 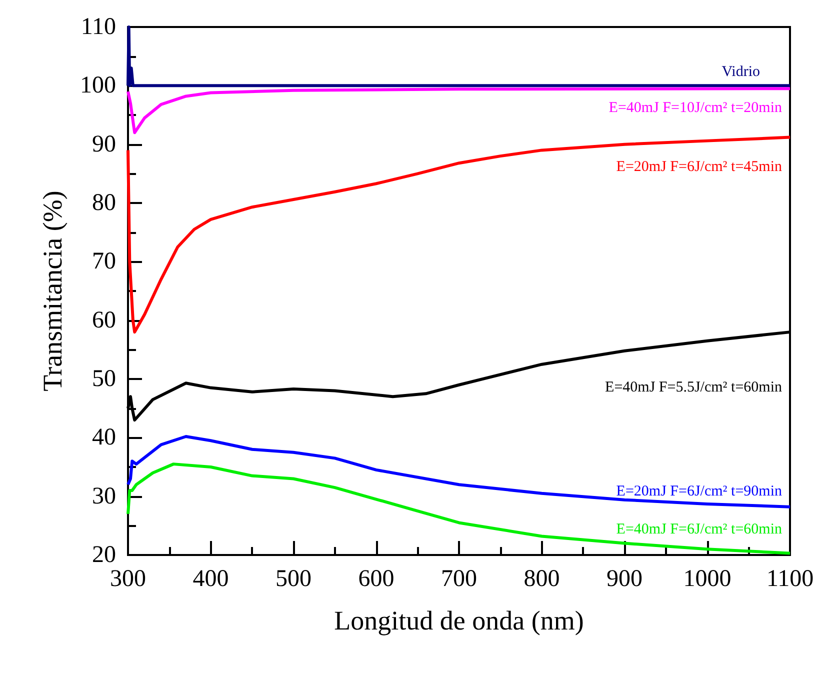 I want to click on y-tick-label: 90, so click(x=104, y=144).